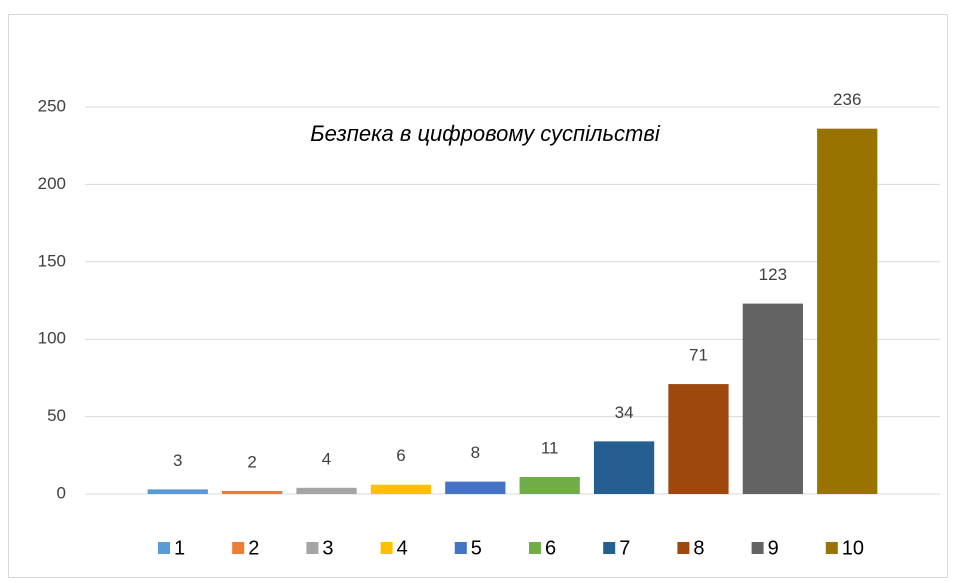 The height and width of the screenshot is (583, 956). Describe the element at coordinates (253, 548) in the screenshot. I see `legend-label: 2` at that location.